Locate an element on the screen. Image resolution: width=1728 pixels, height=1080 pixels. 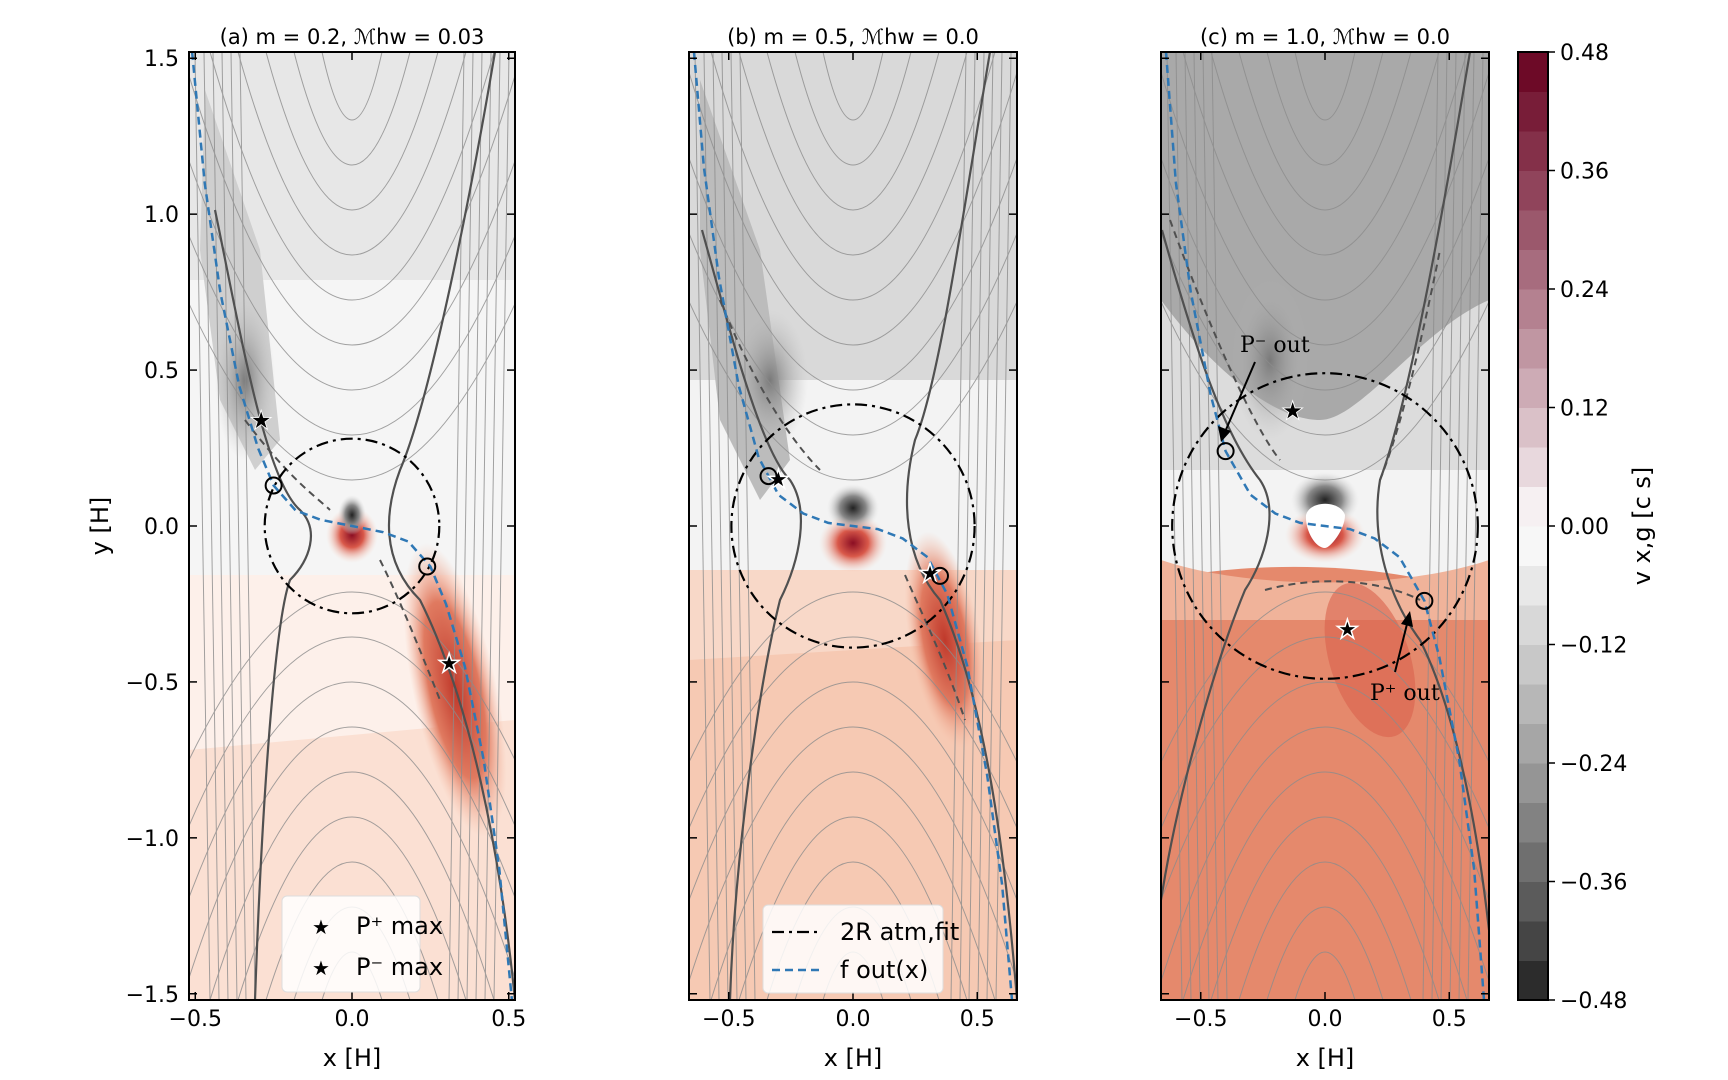
panel-b-dashed-boundary is located at coordinates (842, 510).